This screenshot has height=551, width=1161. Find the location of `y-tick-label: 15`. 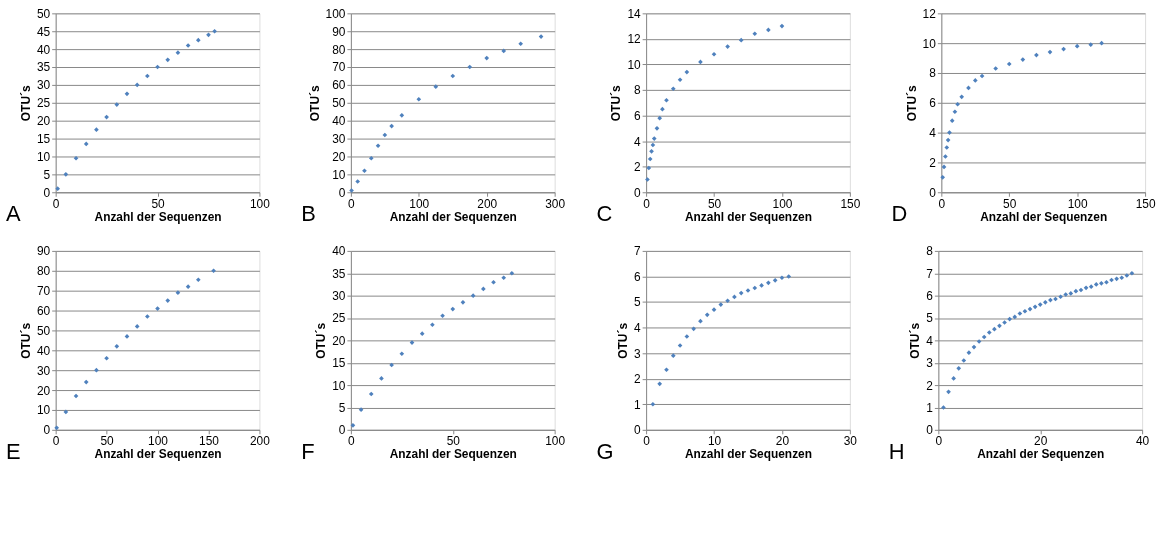

y-tick-label: 15 is located at coordinates (43, 139).